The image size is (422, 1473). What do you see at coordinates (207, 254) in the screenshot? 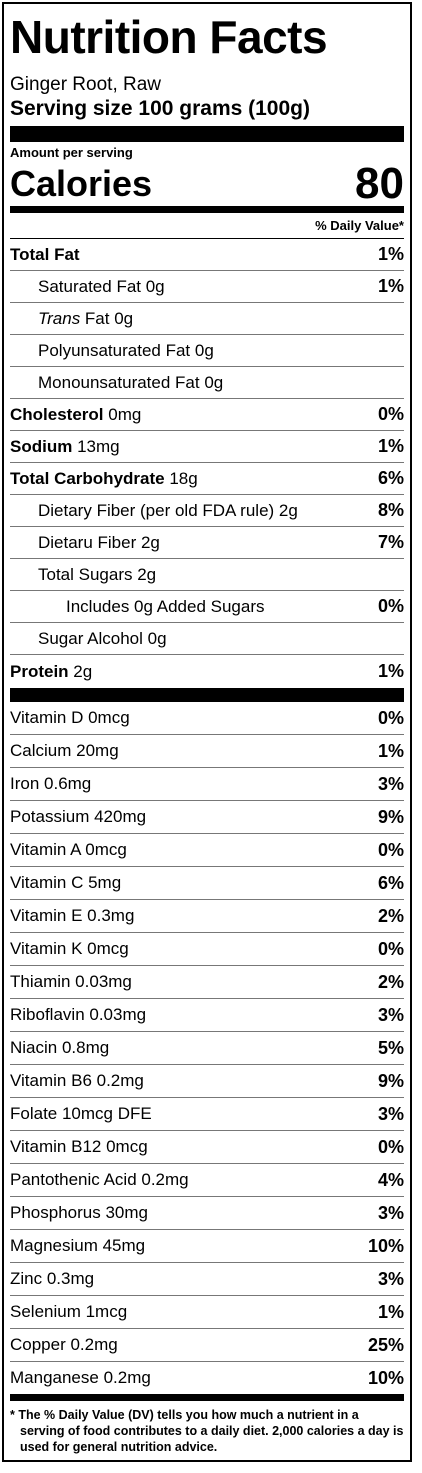
I see `nutrient-row-total-fat: Total Fat 1%` at bounding box center [207, 254].